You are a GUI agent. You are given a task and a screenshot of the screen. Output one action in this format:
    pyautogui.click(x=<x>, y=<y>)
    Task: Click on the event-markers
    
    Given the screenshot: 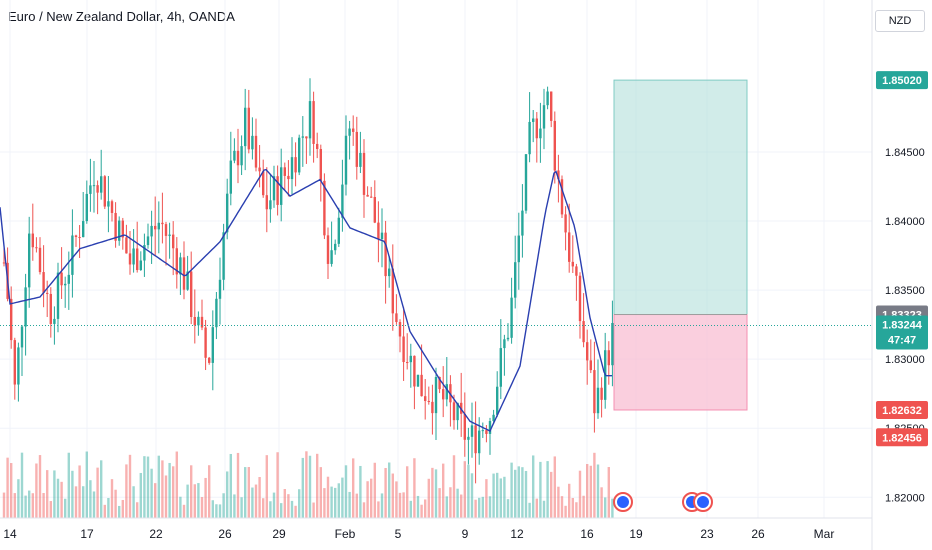 What is the action you would take?
    pyautogui.click(x=663, y=502)
    